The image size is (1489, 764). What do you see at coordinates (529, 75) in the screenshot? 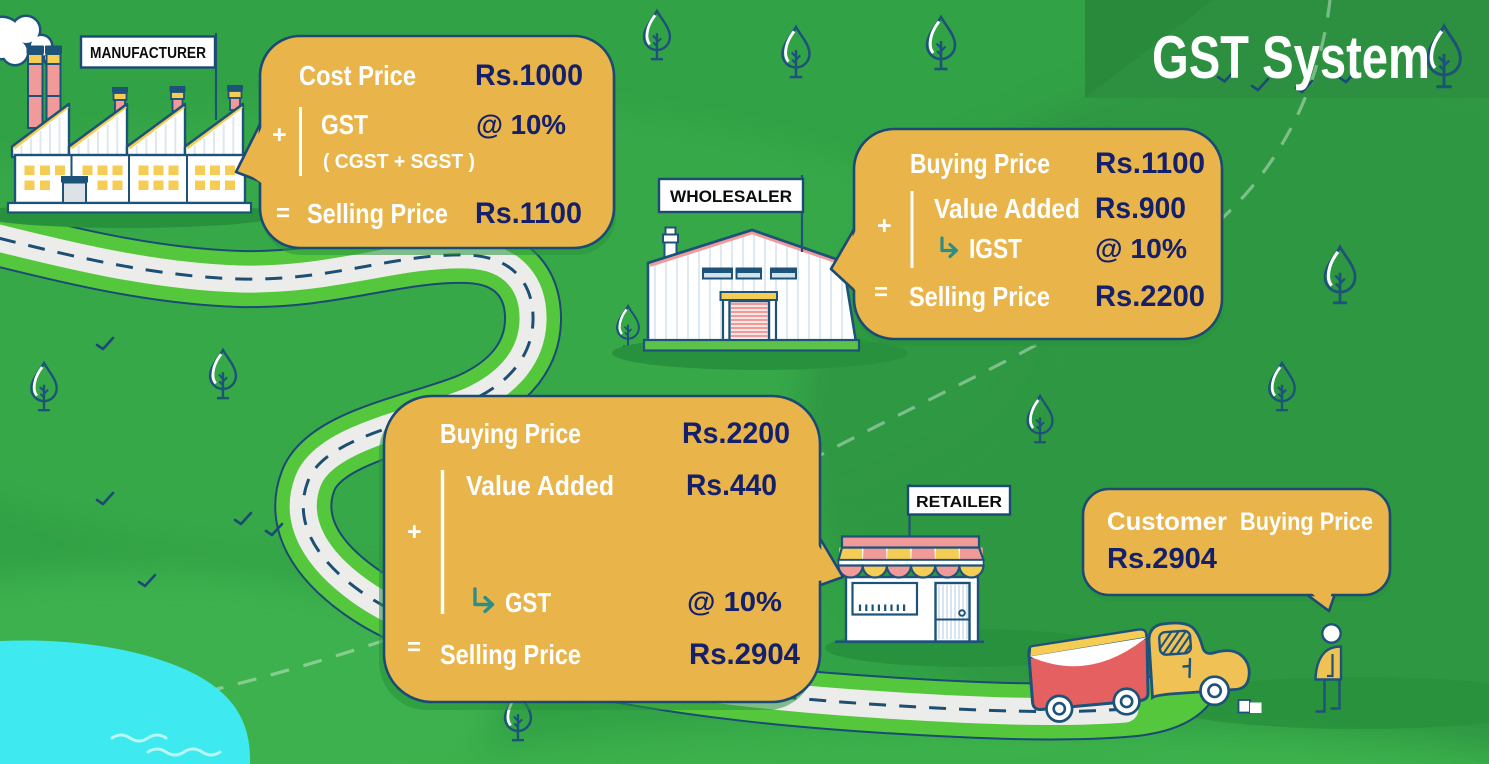
I see `svg-text: Rs.1000` at bounding box center [529, 75].